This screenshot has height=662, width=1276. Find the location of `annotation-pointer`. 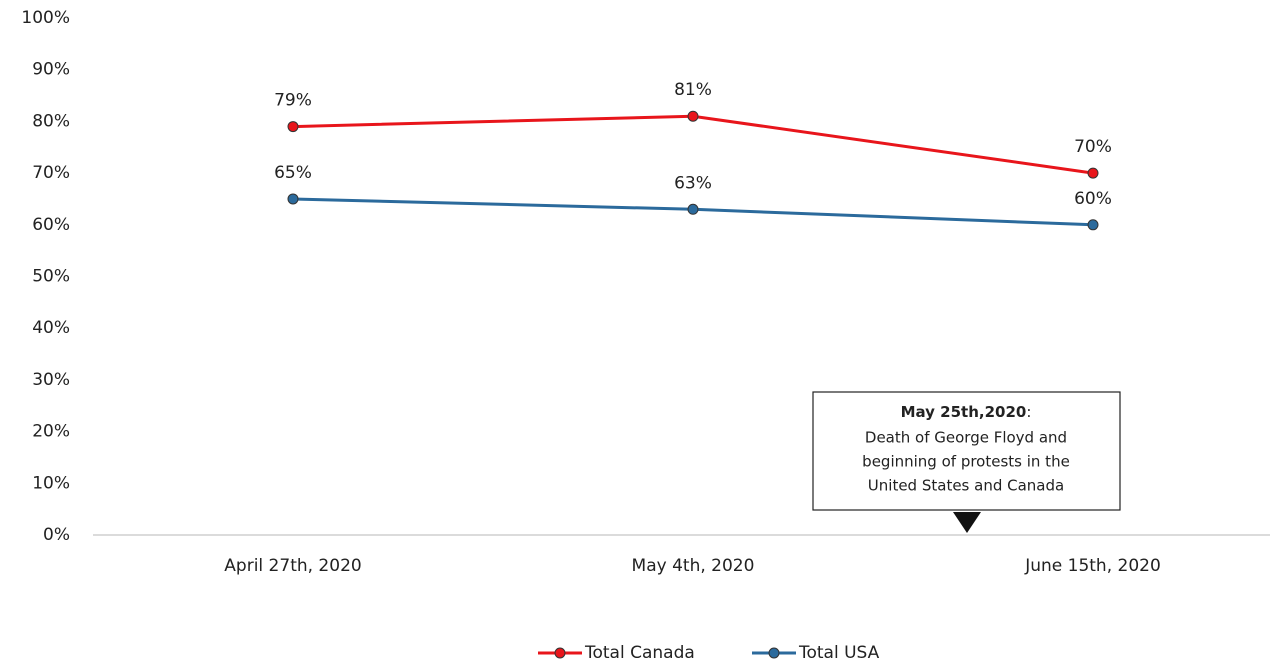

annotation-pointer is located at coordinates (967, 522).